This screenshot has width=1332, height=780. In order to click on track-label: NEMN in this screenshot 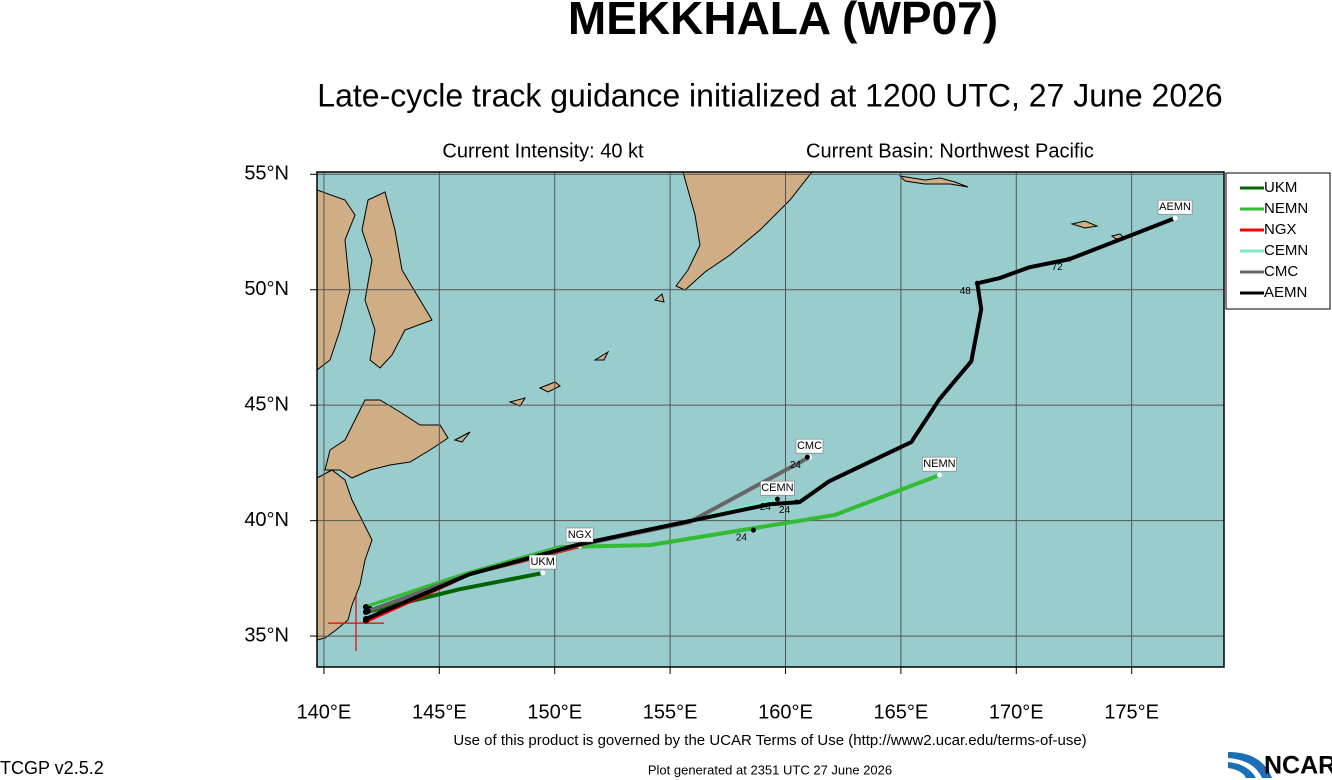, I will do `click(939, 464)`.